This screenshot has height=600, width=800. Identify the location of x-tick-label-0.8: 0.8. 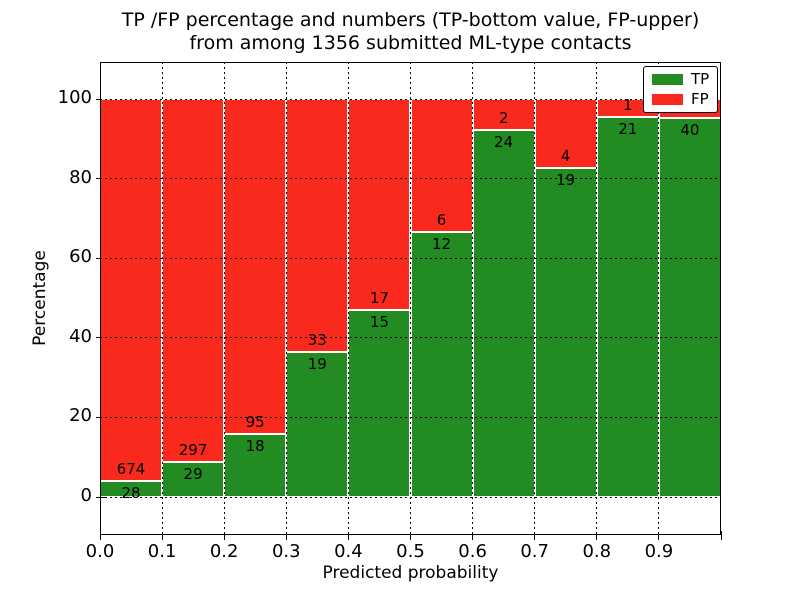
(597, 551).